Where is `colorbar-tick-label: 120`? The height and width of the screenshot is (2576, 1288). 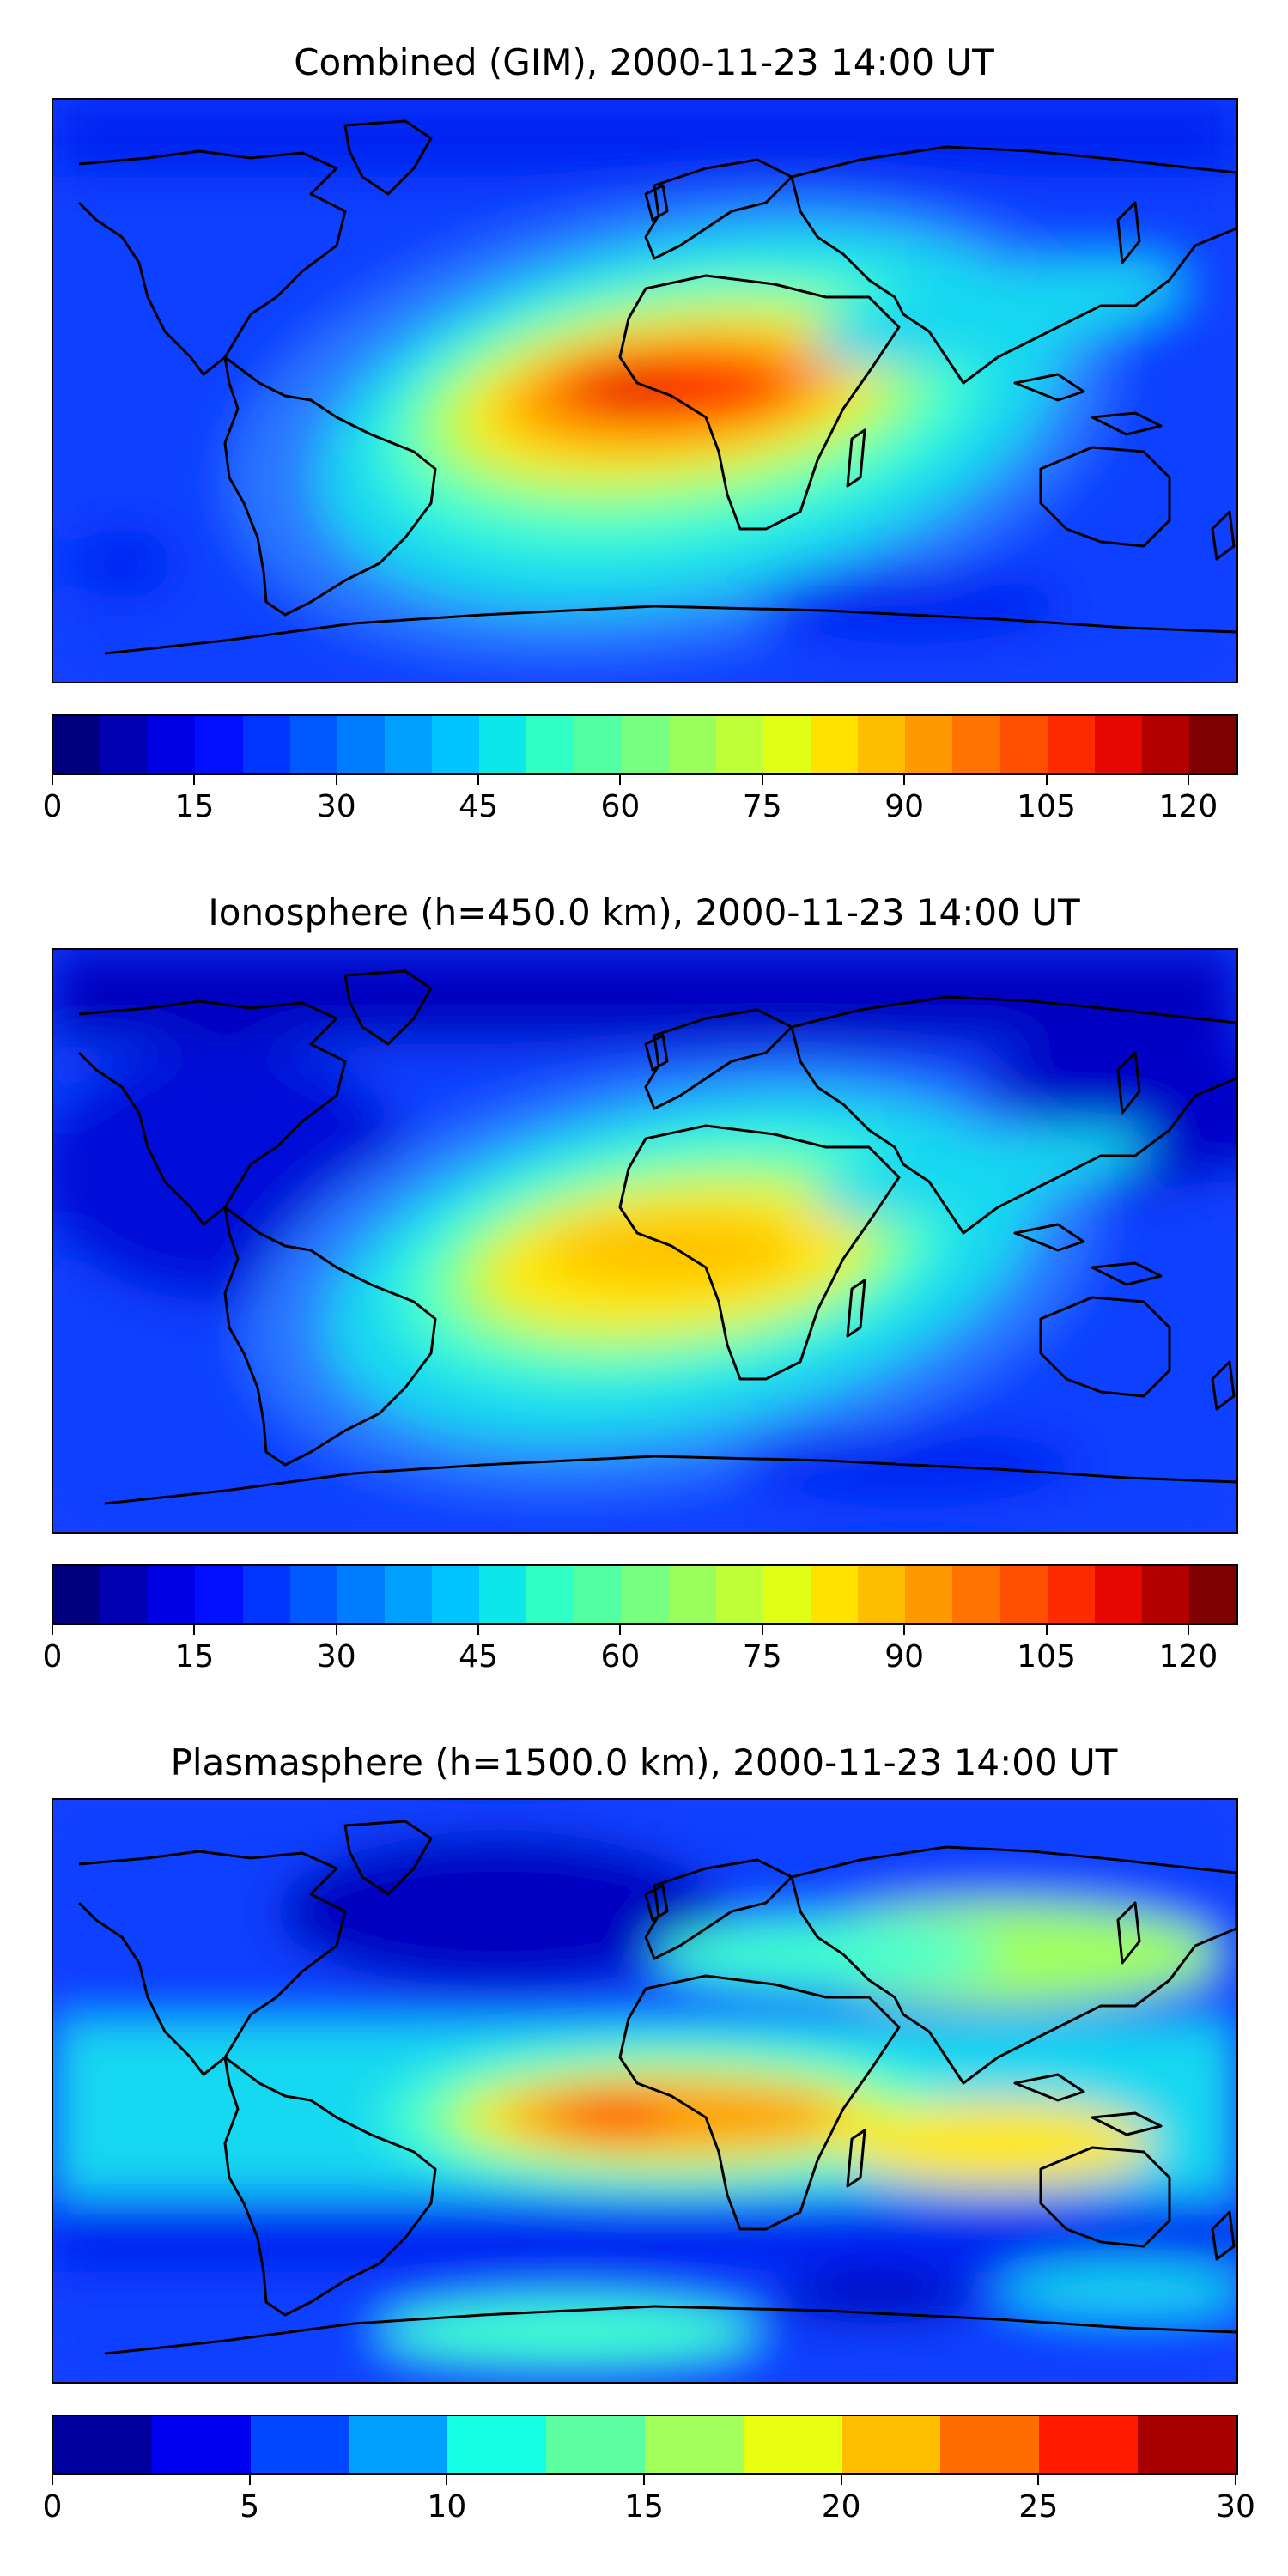 colorbar-tick-label: 120 is located at coordinates (1188, 806).